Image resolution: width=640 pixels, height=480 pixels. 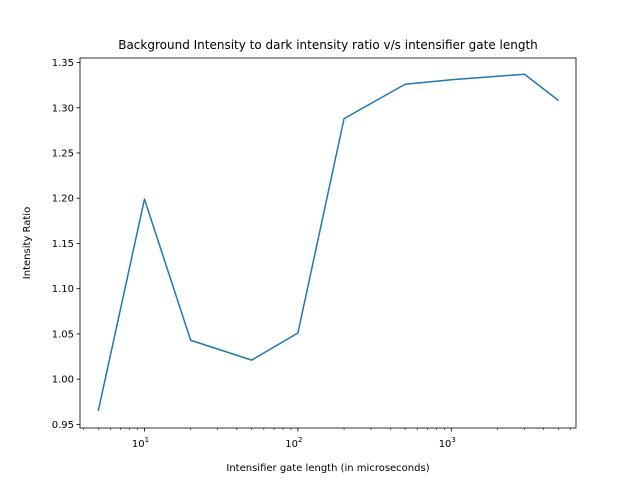 What do you see at coordinates (63, 244) in the screenshot?
I see `y-tick-label: 1.15` at bounding box center [63, 244].